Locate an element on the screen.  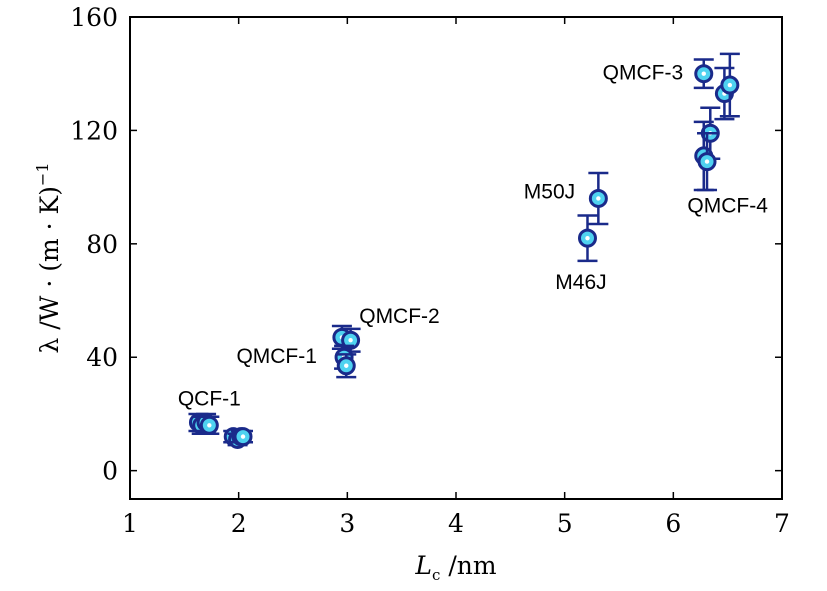
y-tick-label: 160 is located at coordinates (94, 17).